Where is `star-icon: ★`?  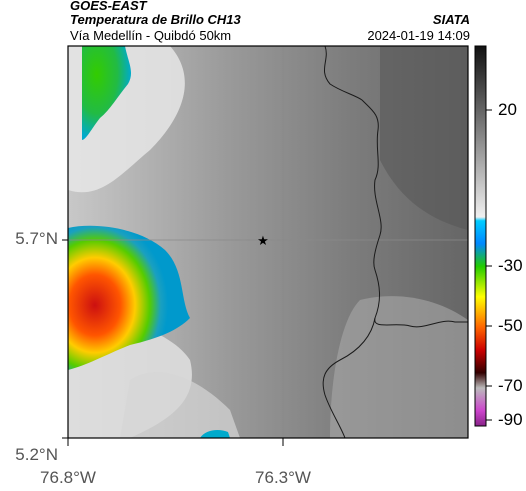
star-icon: ★ is located at coordinates (263, 241).